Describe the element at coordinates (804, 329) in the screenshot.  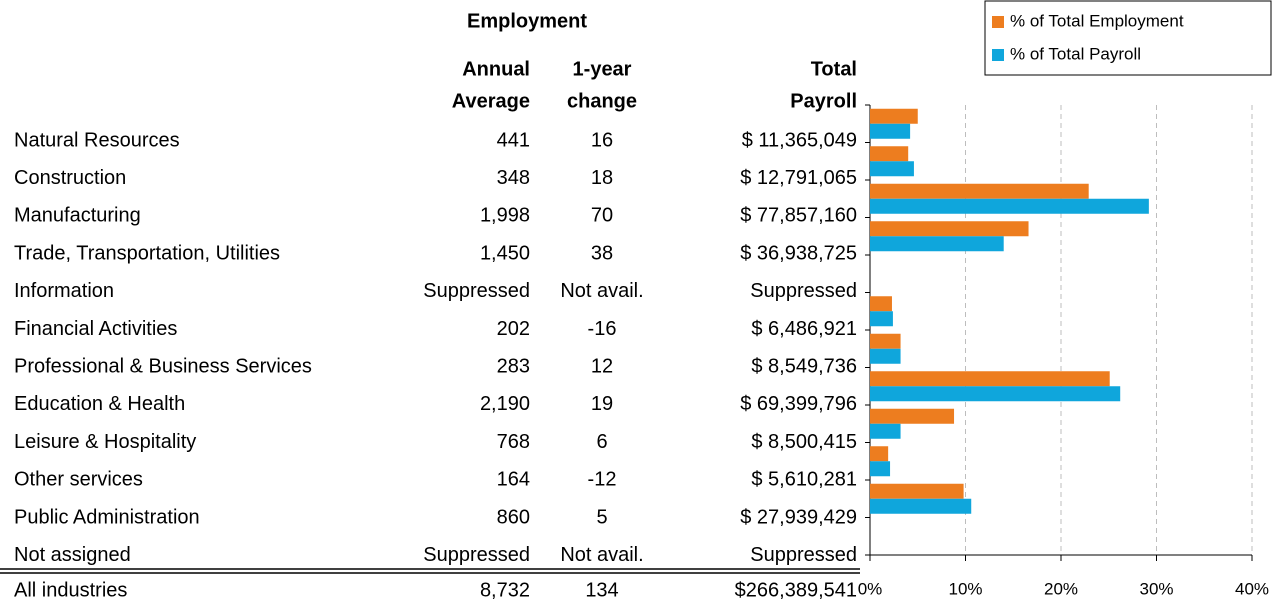
I see `cell: $ 6,486,921` at that location.